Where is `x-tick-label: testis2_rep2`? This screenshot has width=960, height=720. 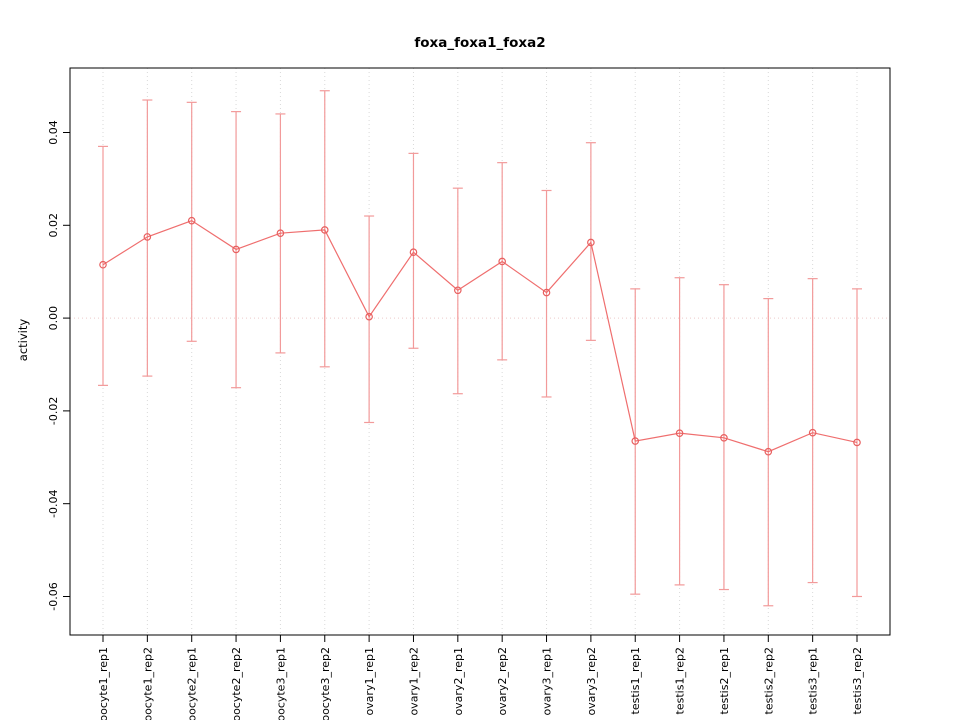
x-tick-label: testis2_rep2 is located at coordinates (768, 680).